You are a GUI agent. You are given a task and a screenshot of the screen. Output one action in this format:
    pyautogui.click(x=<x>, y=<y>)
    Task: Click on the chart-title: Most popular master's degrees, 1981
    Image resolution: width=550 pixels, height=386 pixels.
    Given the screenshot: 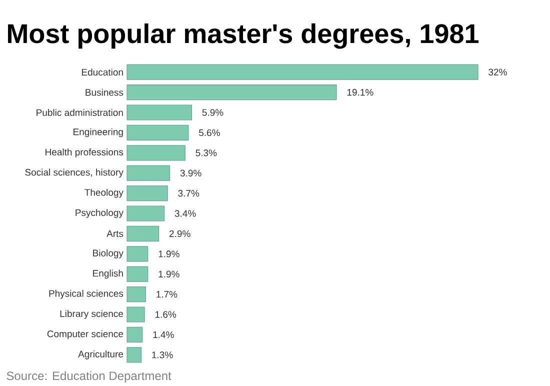 What is the action you would take?
    pyautogui.click(x=243, y=36)
    